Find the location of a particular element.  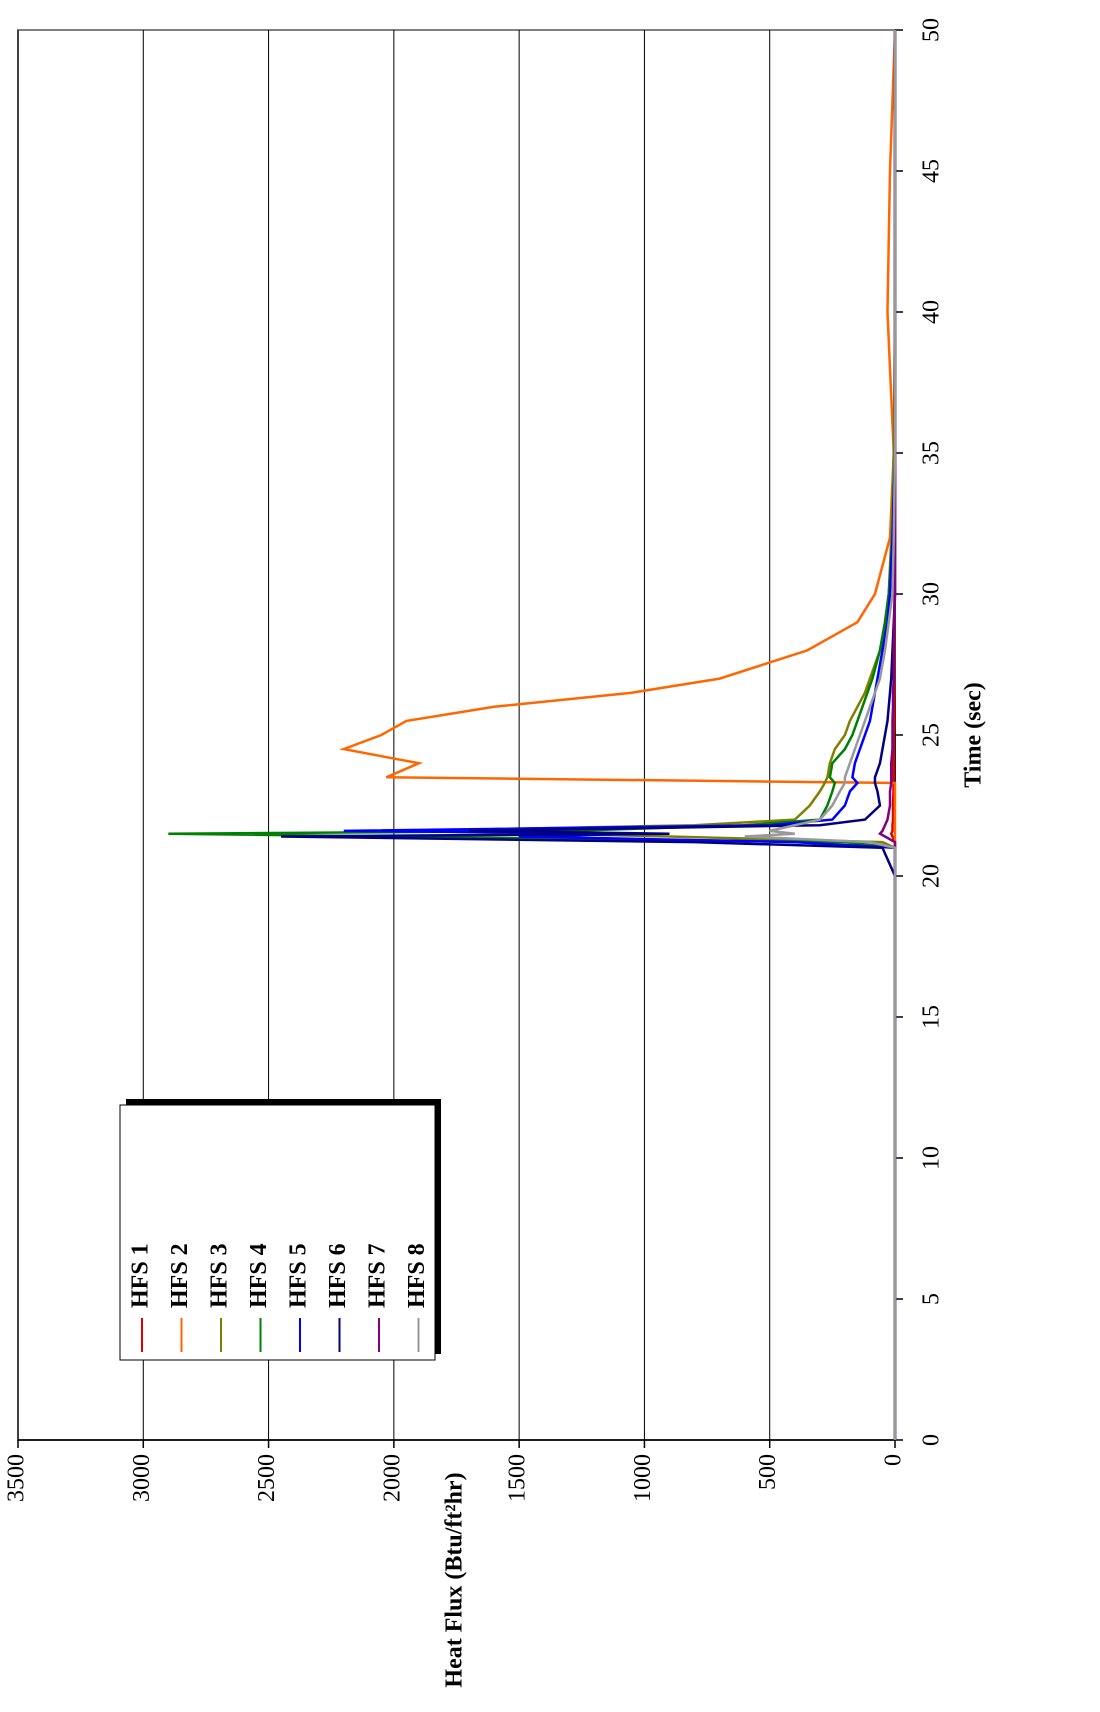

legend-label: HFS 7 is located at coordinates (378, 1275).